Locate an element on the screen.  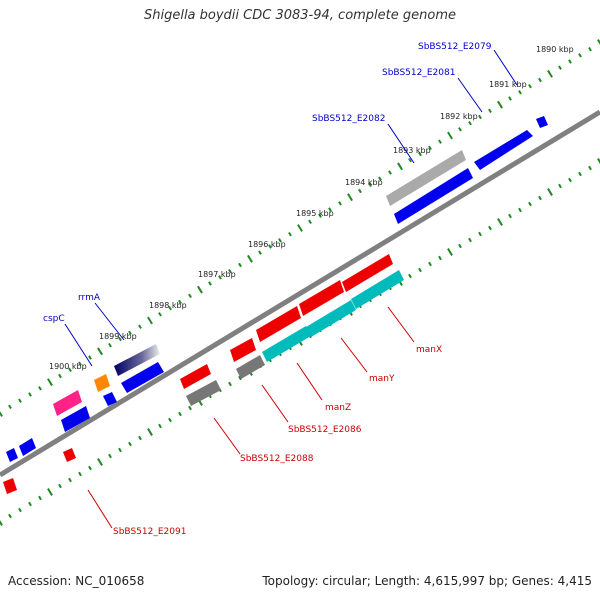
gene-label-SbBS512_E2088: SbBS512_E2088 is located at coordinates (277, 459).